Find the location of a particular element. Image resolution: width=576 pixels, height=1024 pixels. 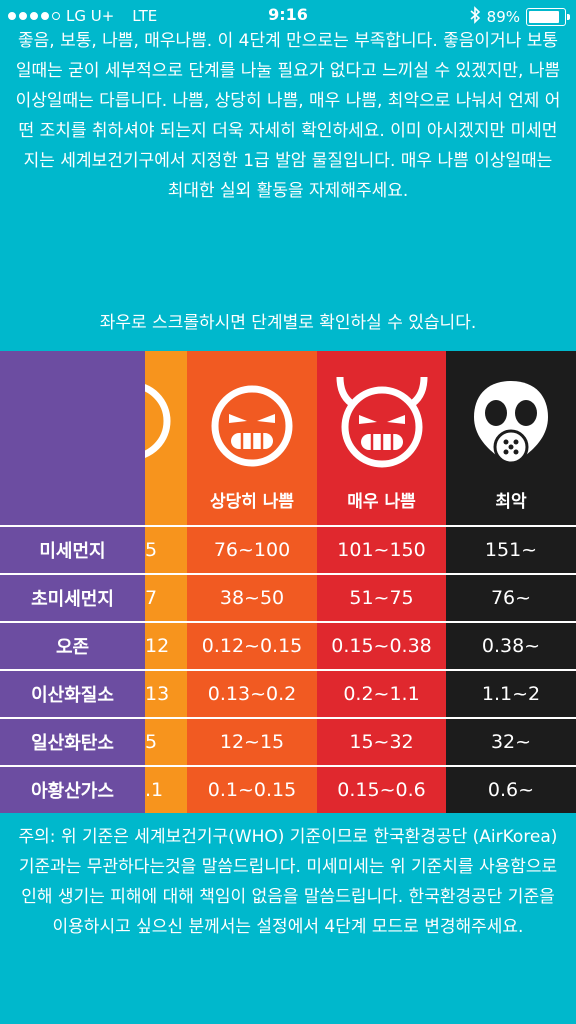

table-cell: 0.6~ is located at coordinates (511, 789).